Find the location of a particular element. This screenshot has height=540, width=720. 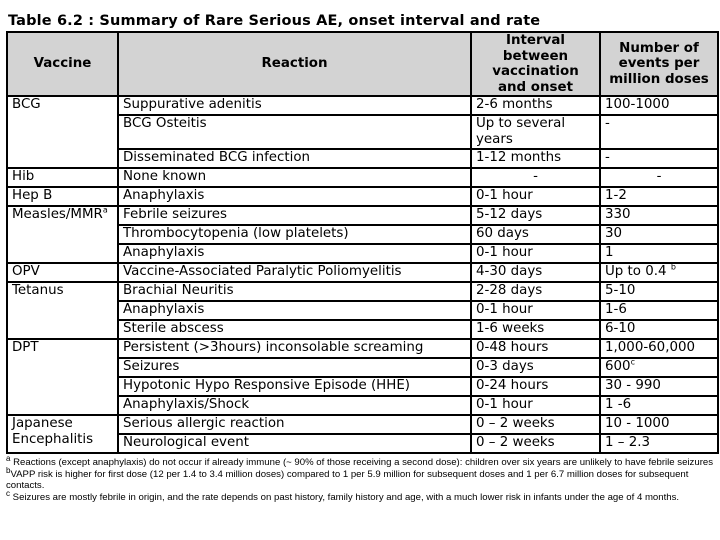

rate-value: 5-10 is located at coordinates (620, 290).